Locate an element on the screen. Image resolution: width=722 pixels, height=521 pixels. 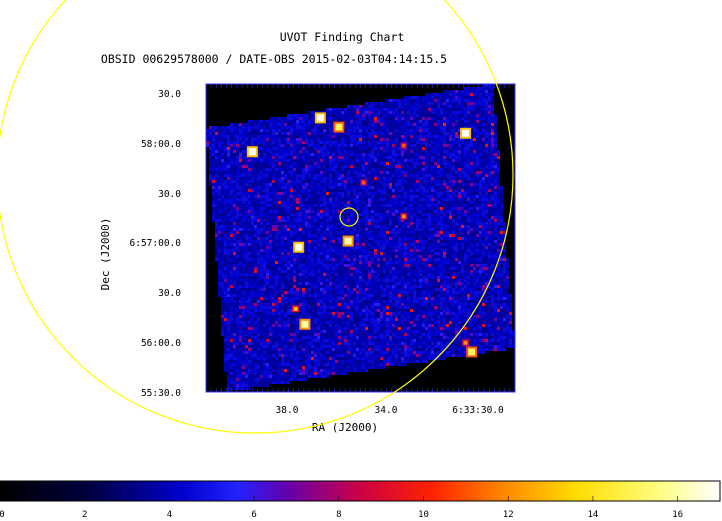
colorbar-tick-label: 12 is located at coordinates (508, 515).